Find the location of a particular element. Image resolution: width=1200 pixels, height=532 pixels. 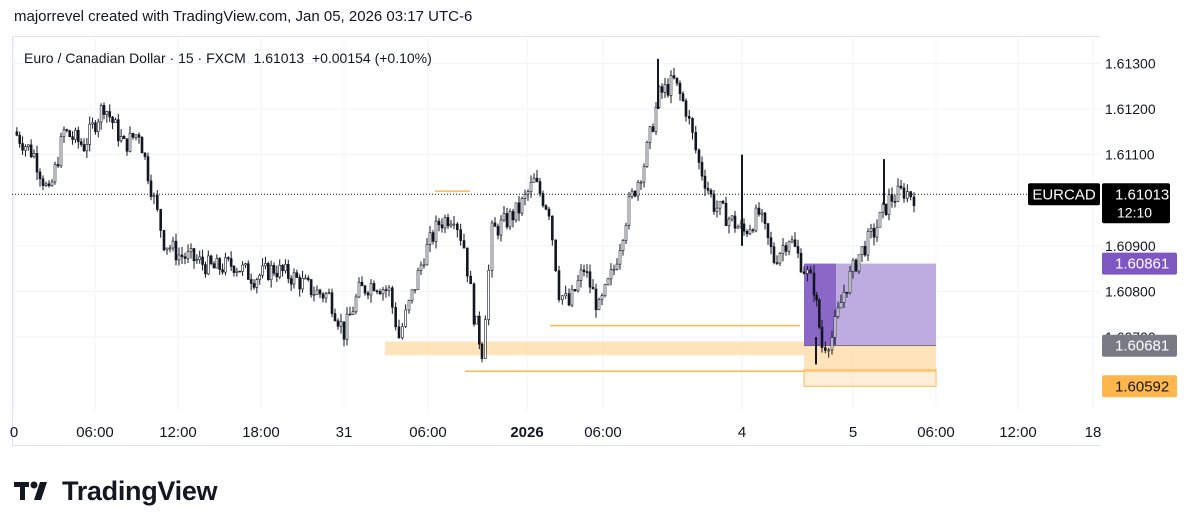

price-marker-label: 1.60681 is located at coordinates (1142, 346).